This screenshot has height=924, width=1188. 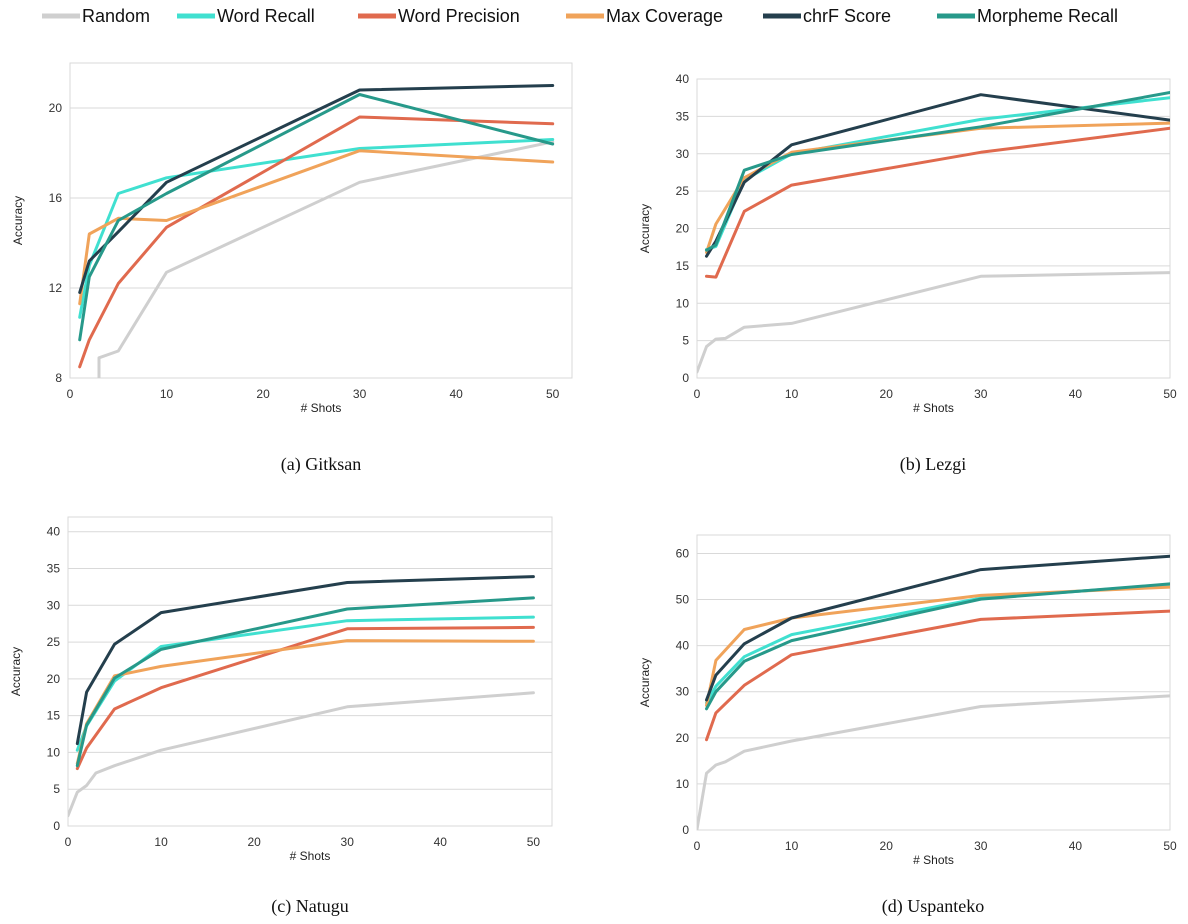 What do you see at coordinates (1047, 16) in the screenshot?
I see `legend-label: Morpheme Recall` at bounding box center [1047, 16].